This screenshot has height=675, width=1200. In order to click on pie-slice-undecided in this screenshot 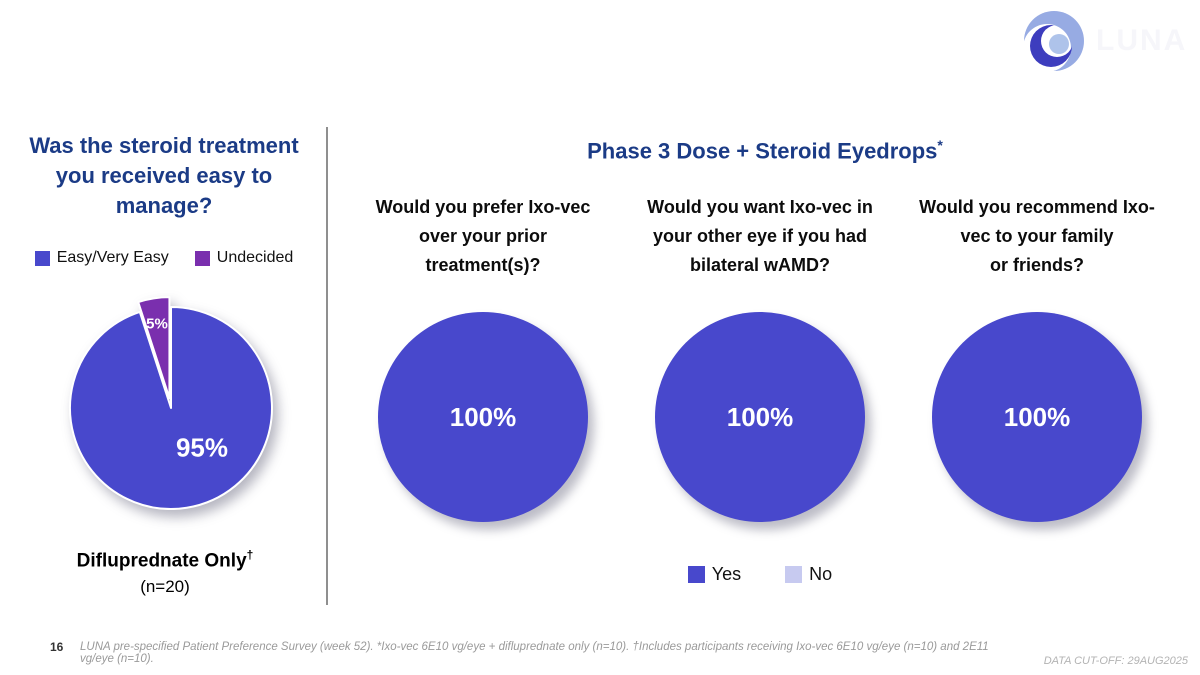, I will do `click(154, 348)`.